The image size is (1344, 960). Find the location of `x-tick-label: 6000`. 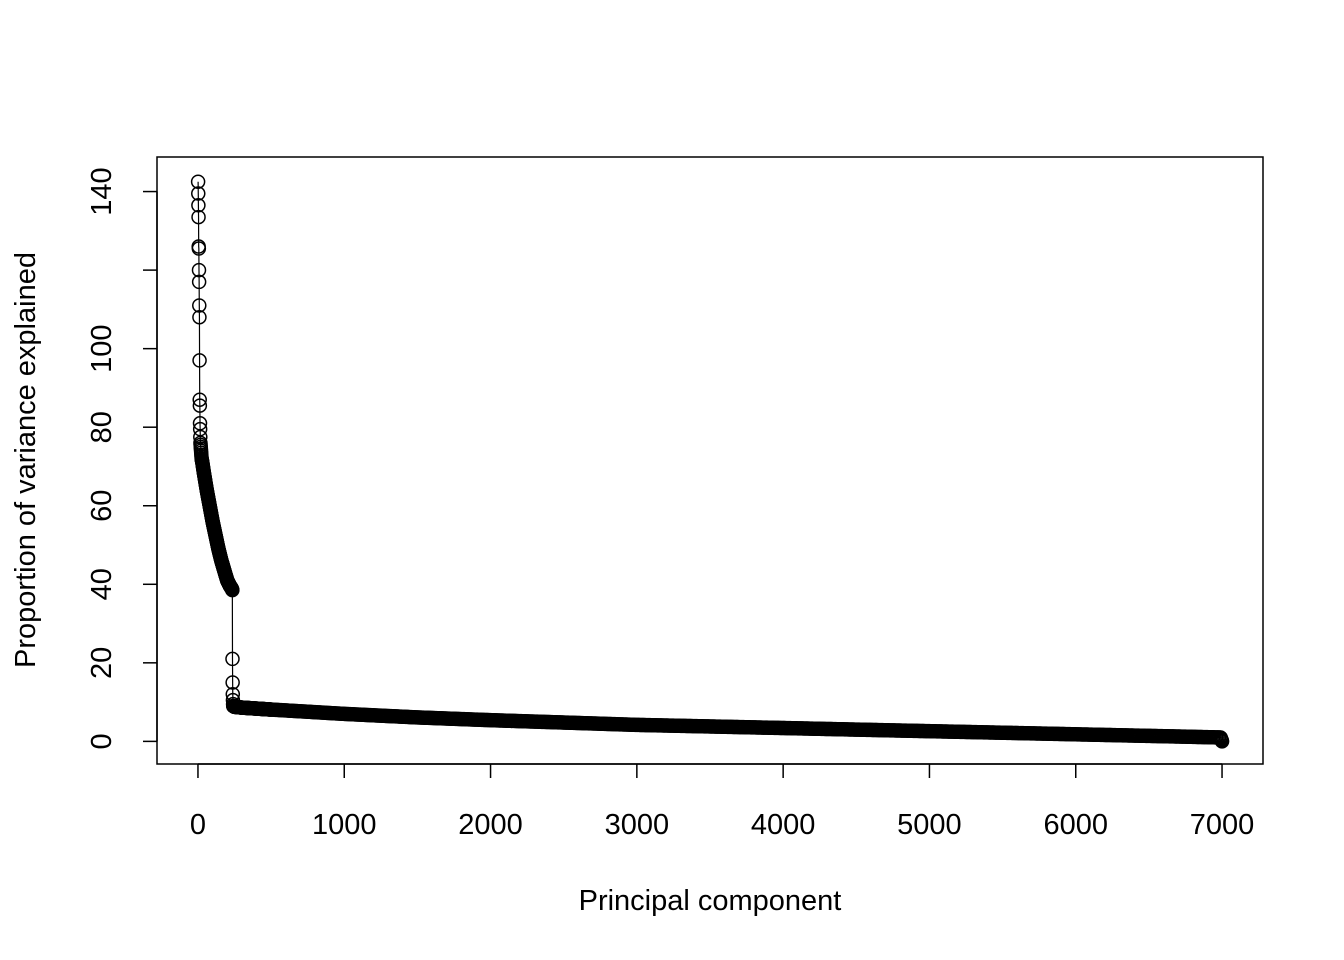

x-tick-label: 6000 is located at coordinates (1075, 825).